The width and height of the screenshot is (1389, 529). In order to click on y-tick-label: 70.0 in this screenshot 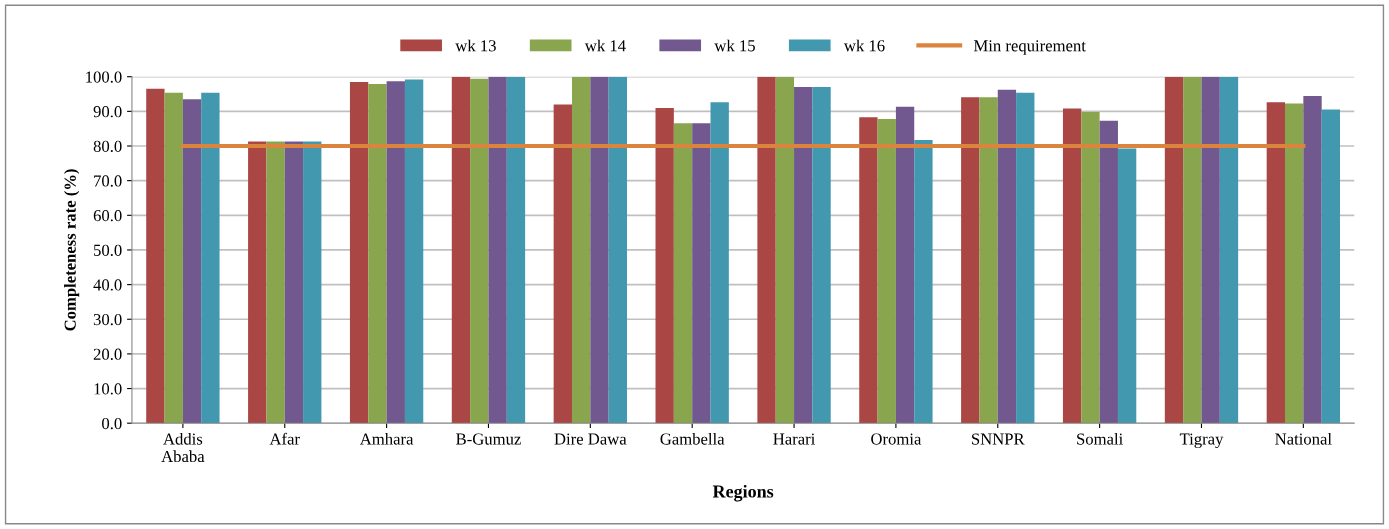, I will do `click(108, 181)`.